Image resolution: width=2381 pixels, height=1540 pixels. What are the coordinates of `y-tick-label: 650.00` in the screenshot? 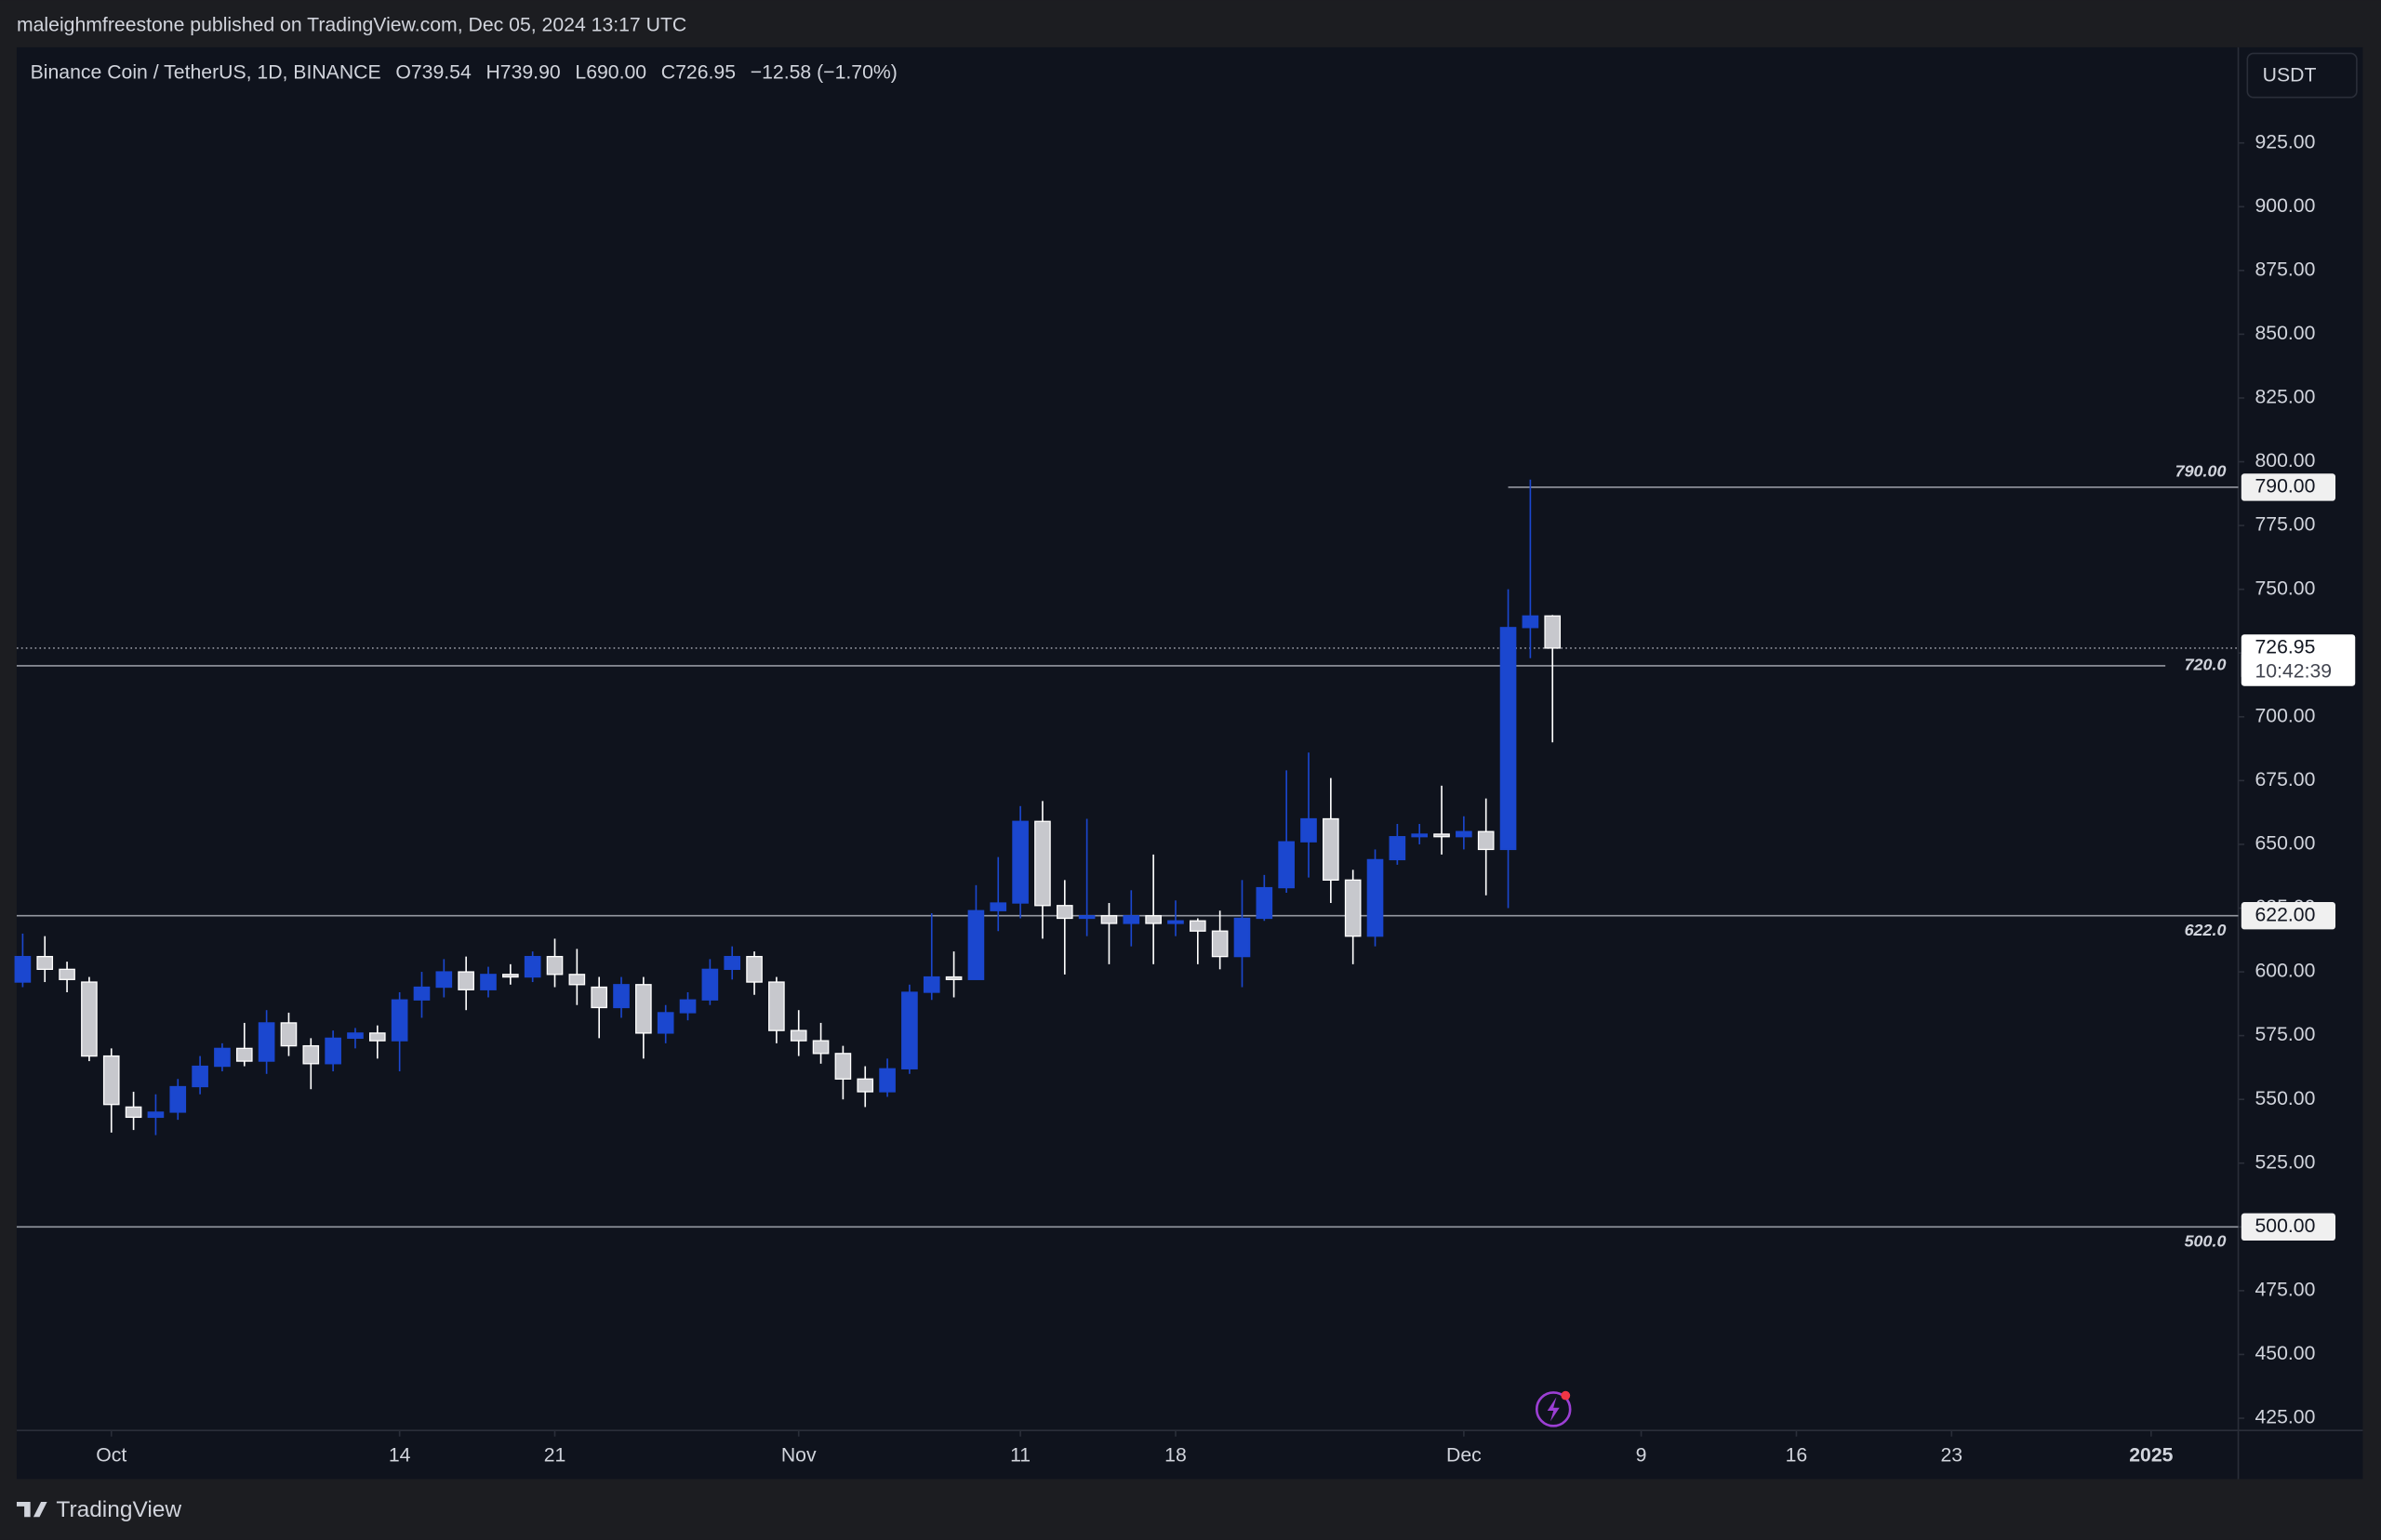 It's located at (2285, 844).